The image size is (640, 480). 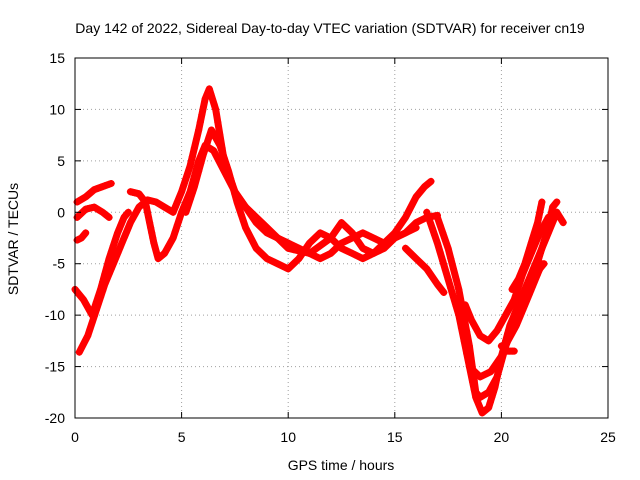 What do you see at coordinates (288, 437) in the screenshot?
I see `x-tick-label: 10` at bounding box center [288, 437].